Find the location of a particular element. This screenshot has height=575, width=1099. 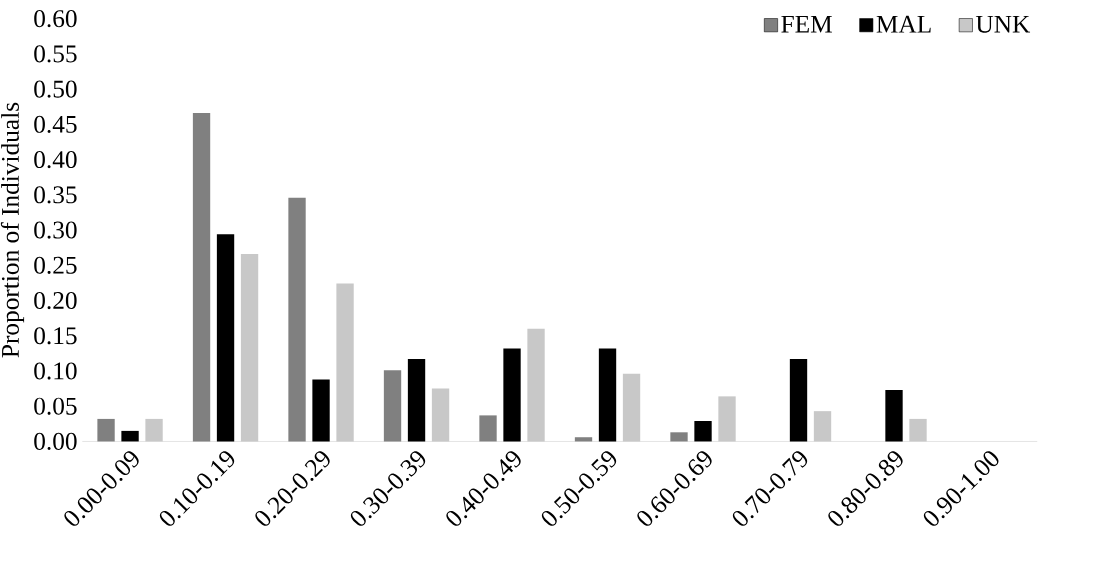

legend-label: MAL is located at coordinates (903, 24).